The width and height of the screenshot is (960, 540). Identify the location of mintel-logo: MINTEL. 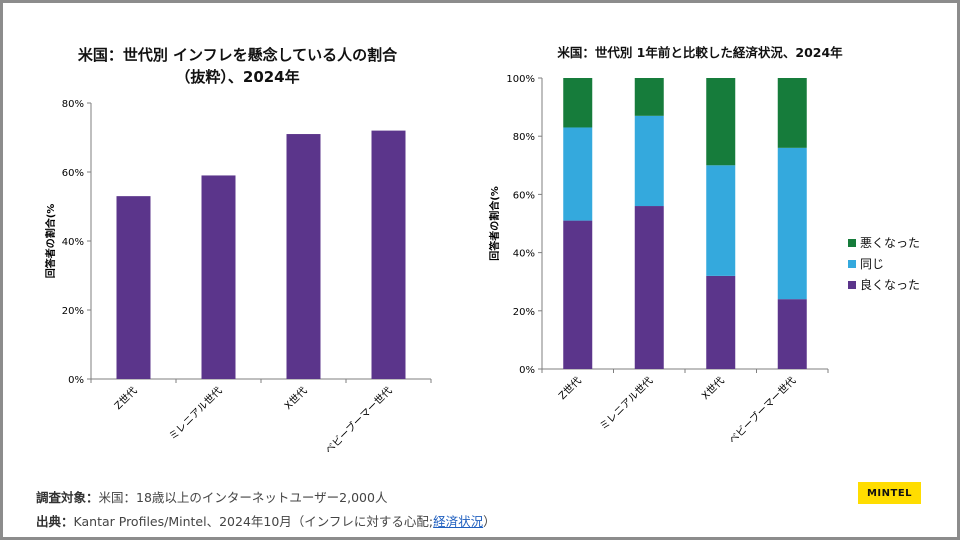
(889, 493).